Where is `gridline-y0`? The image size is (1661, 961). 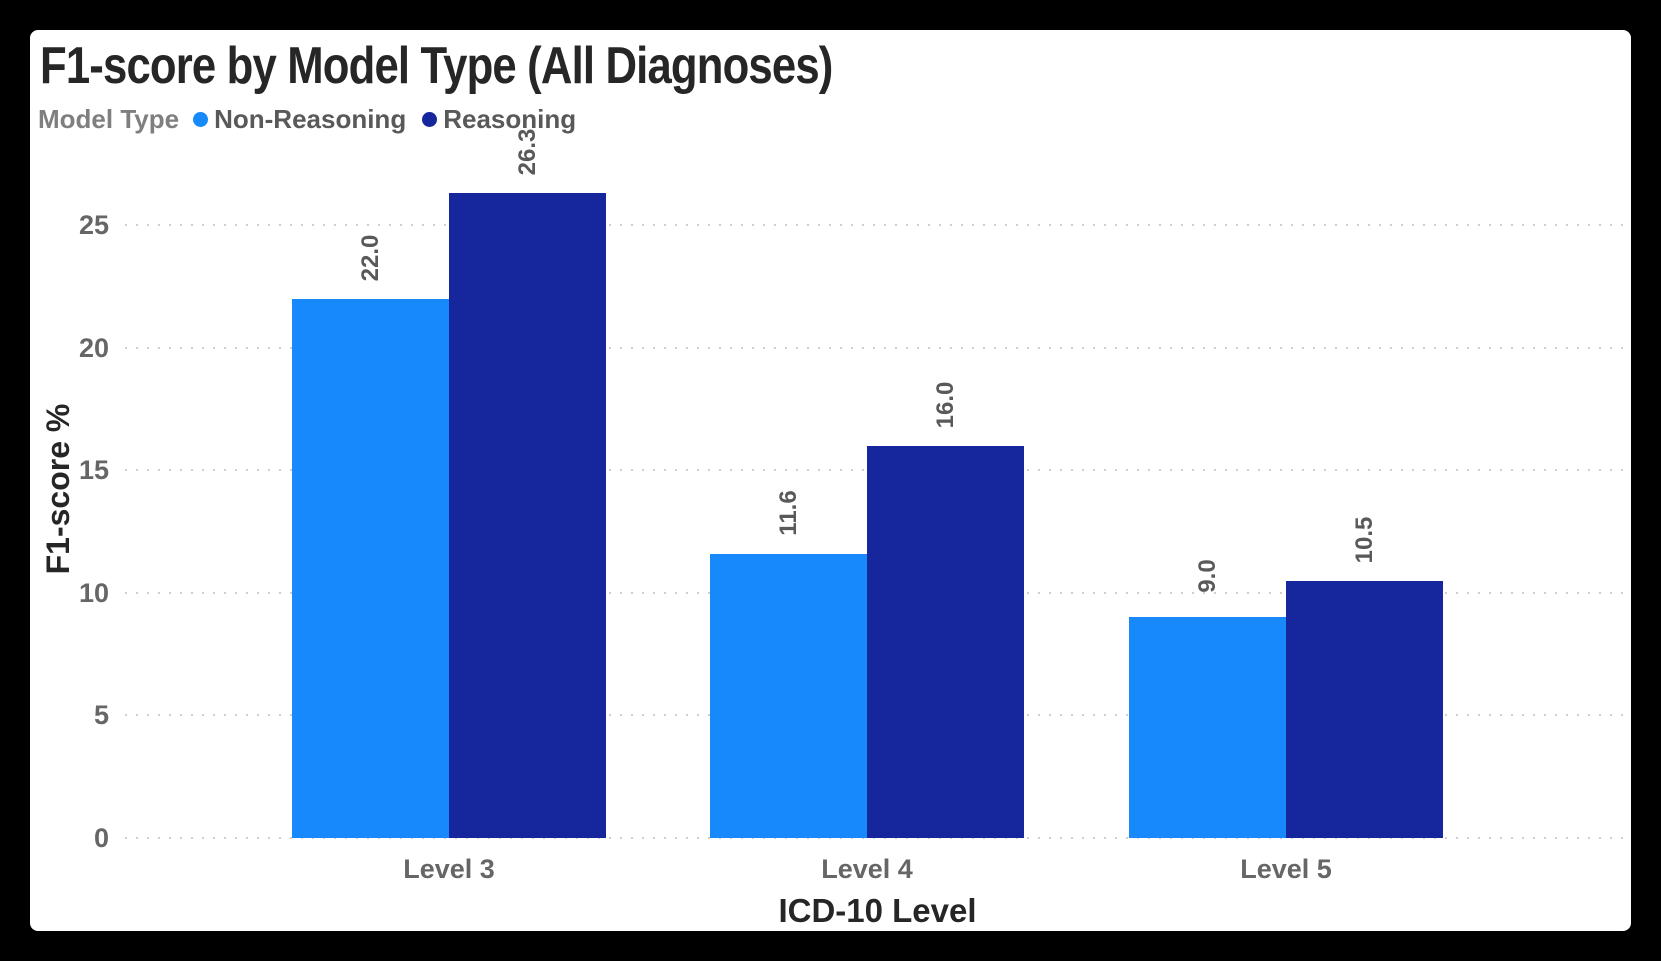
gridline-y0 is located at coordinates (877, 838).